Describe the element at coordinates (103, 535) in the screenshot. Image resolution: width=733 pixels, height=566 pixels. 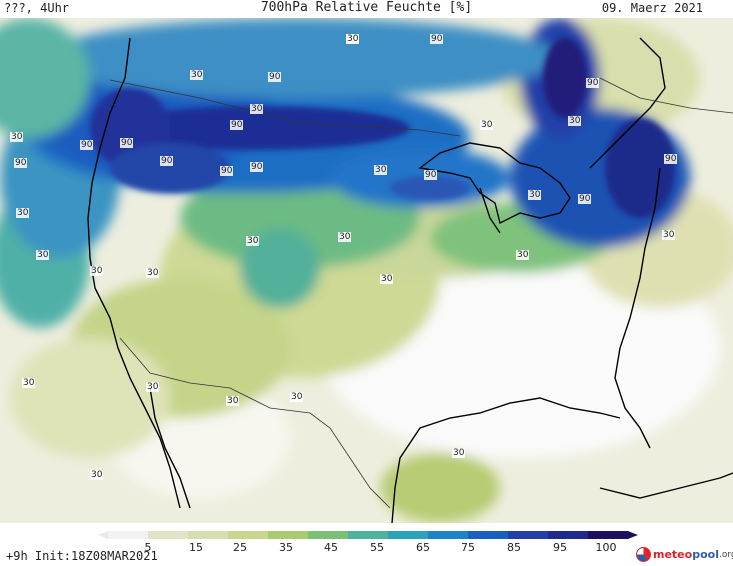
I see `colorbar-min-arrow` at that location.